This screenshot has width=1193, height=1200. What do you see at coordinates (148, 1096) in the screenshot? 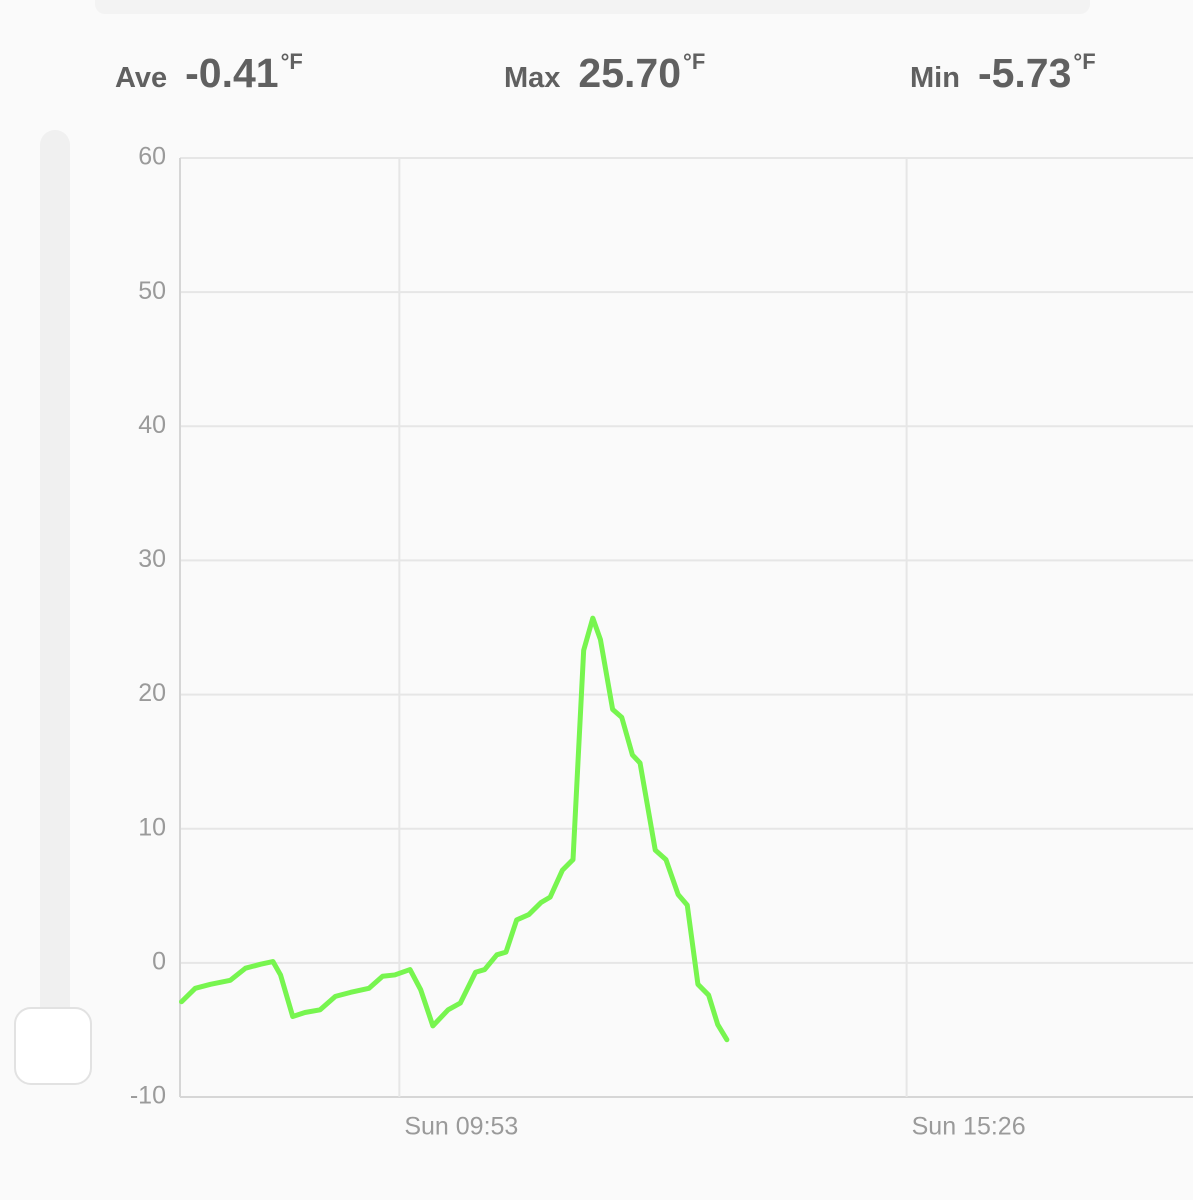
I see `y-tick-label: -10` at bounding box center [148, 1096].